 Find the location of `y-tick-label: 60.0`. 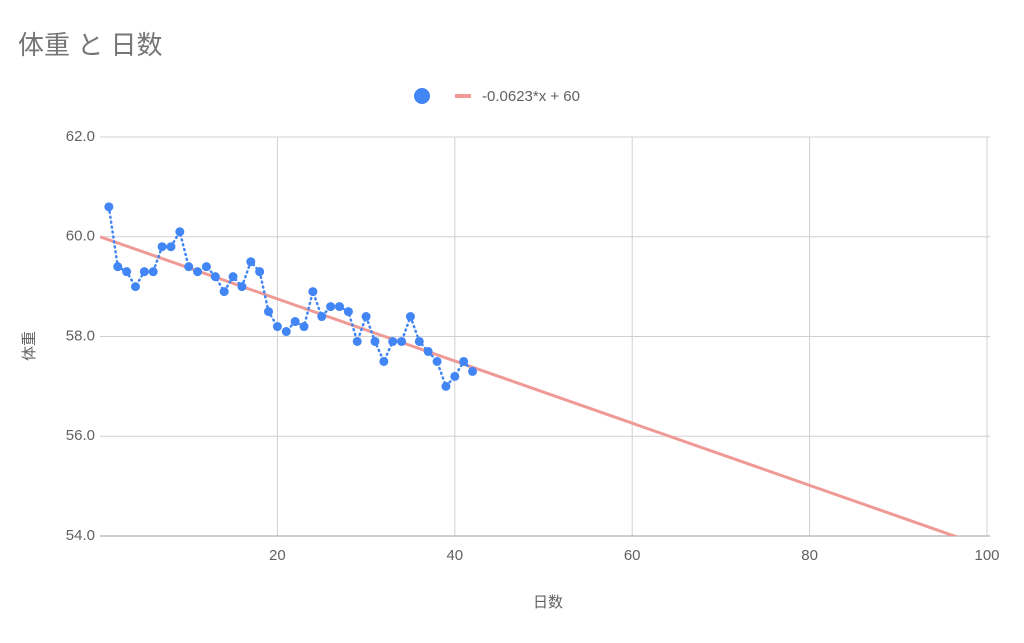

y-tick-label: 60.0 is located at coordinates (80, 236).